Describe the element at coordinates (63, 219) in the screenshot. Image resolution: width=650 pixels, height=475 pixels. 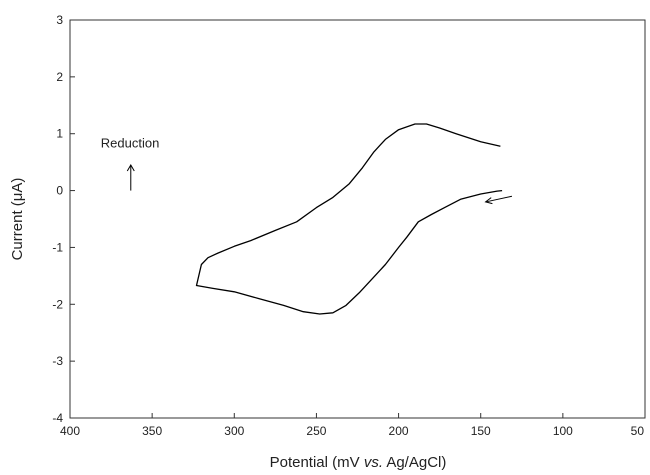
I see `y-axis-ticks: 3 2 1 0 -1 -2 -3 -4` at that location.